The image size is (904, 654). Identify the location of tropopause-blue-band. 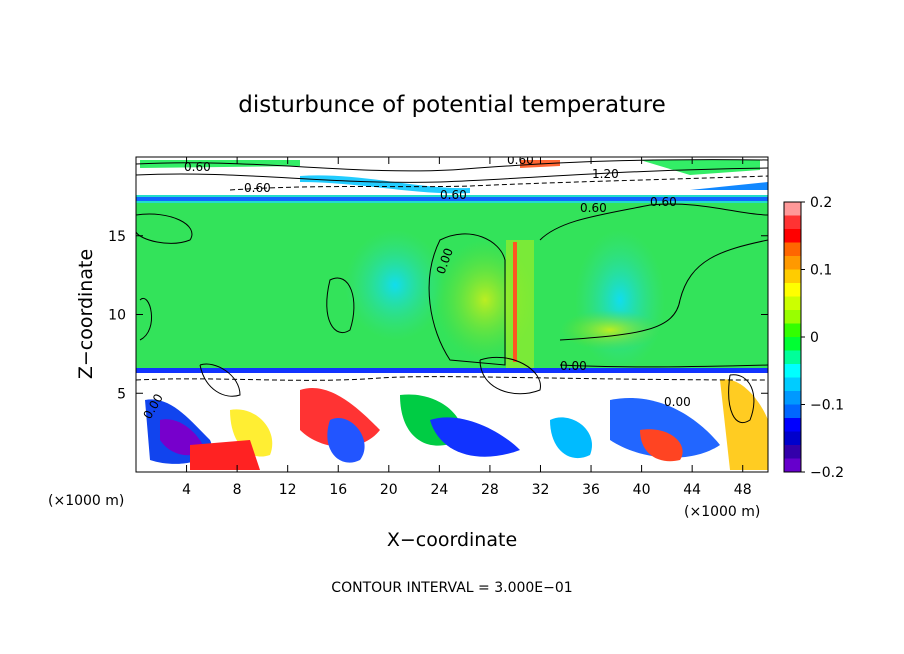
(452, 199).